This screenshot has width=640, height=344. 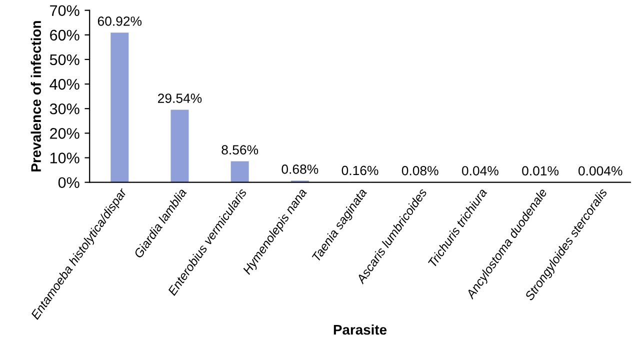 What do you see at coordinates (35, 96) in the screenshot?
I see `y-axis-title: Prevalence of infection` at bounding box center [35, 96].